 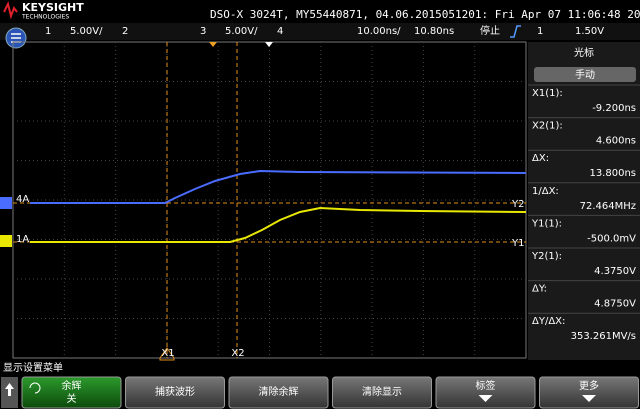 What do you see at coordinates (490, 30) in the screenshot?
I see `run-state: 停止` at bounding box center [490, 30].